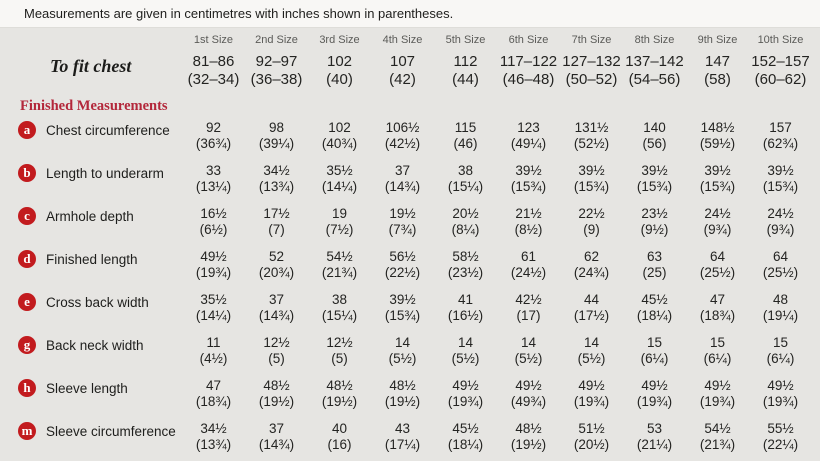 This screenshot has height=461, width=820. Describe the element at coordinates (465, 358) in the screenshot. I see `in-value: (5½)` at that location.